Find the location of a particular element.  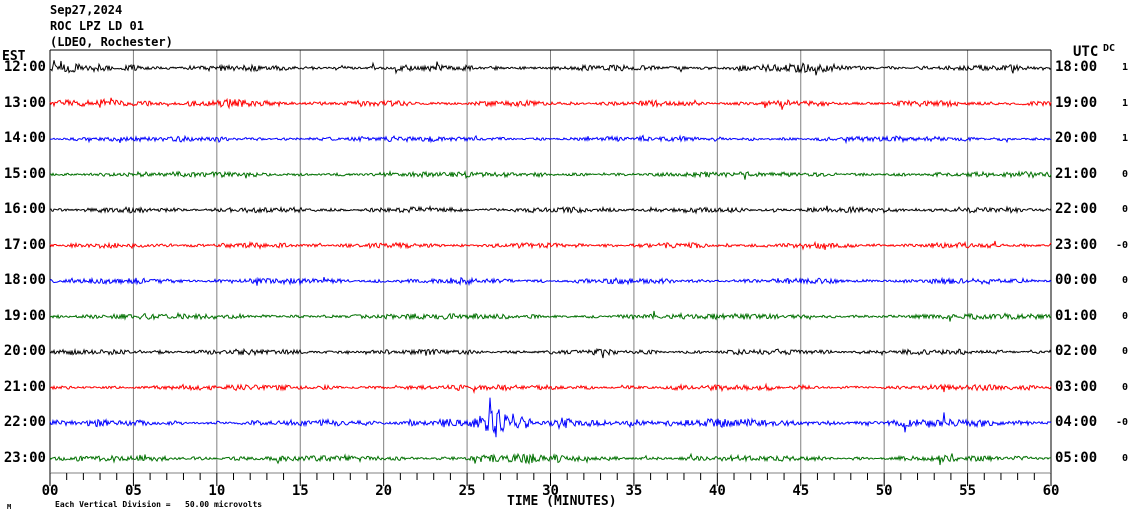

est-time-label: 15:00 is located at coordinates (24, 173).